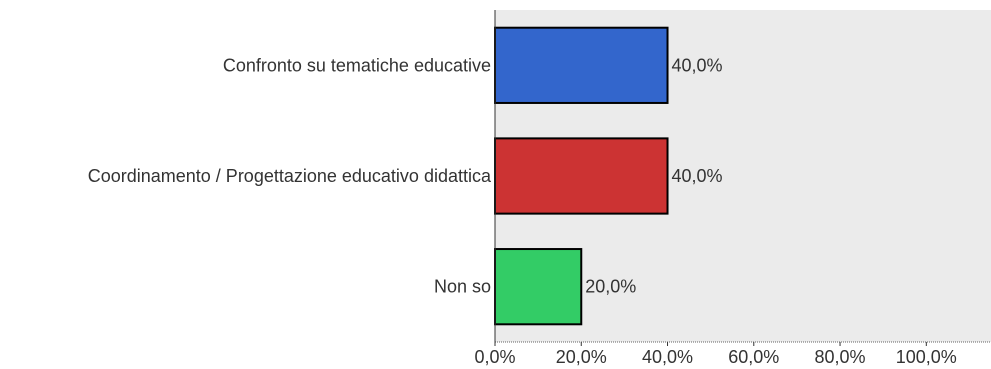 Image resolution: width=991 pixels, height=369 pixels. I want to click on x-tick-label-4: 60,0%, so click(753, 357).